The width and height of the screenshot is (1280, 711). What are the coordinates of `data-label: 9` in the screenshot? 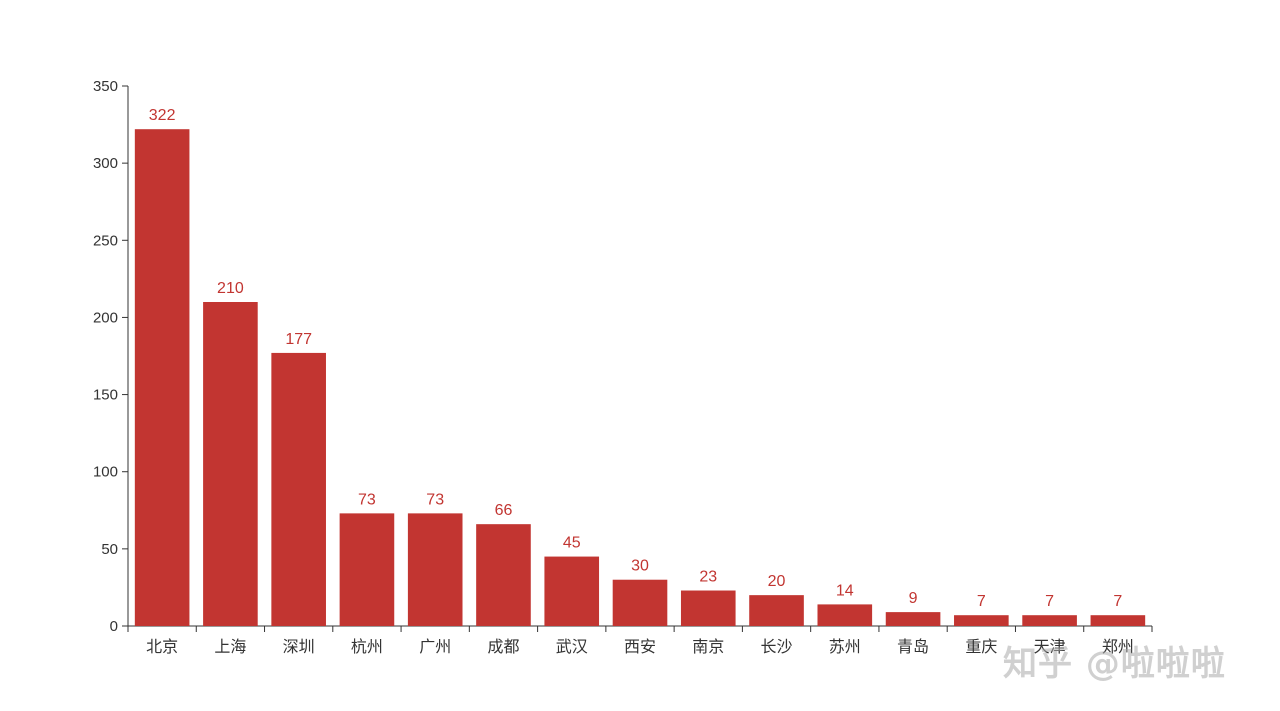 It's located at (913, 598).